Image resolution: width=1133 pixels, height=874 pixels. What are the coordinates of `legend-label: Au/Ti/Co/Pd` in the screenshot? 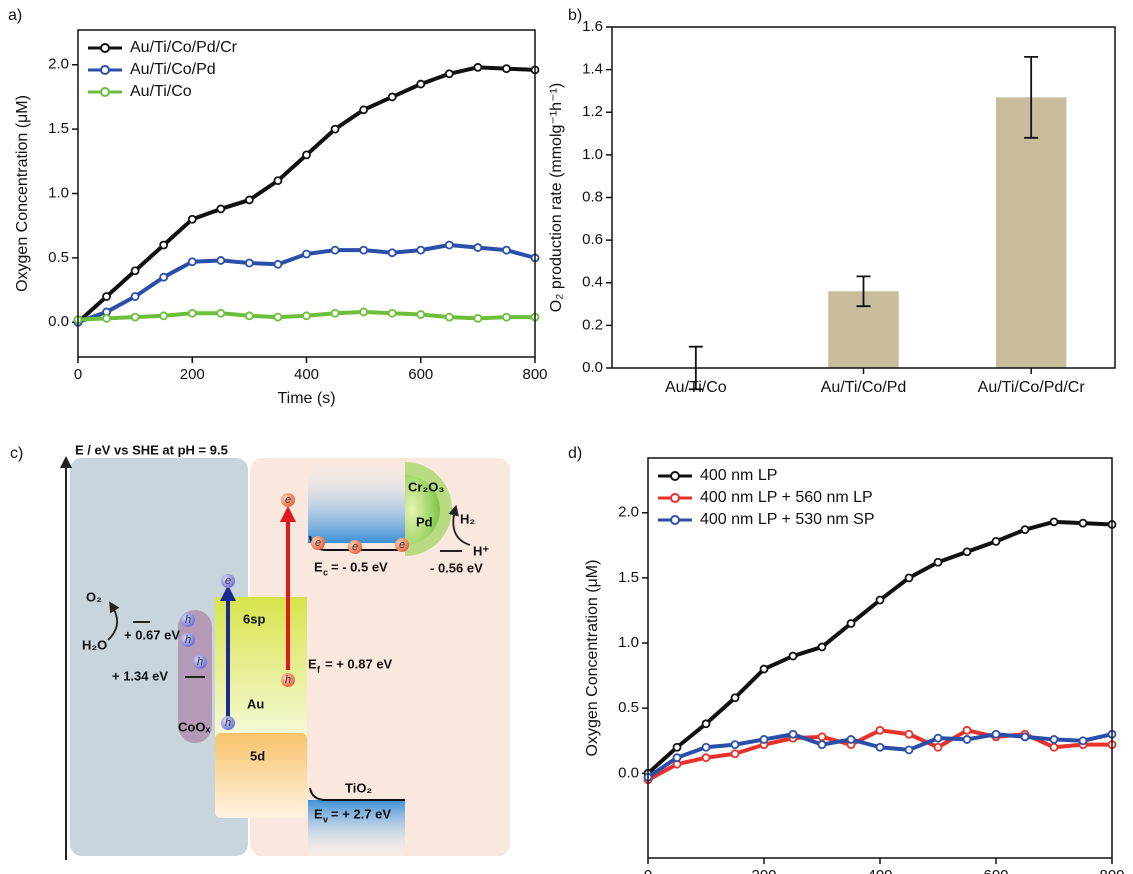 It's located at (173, 69).